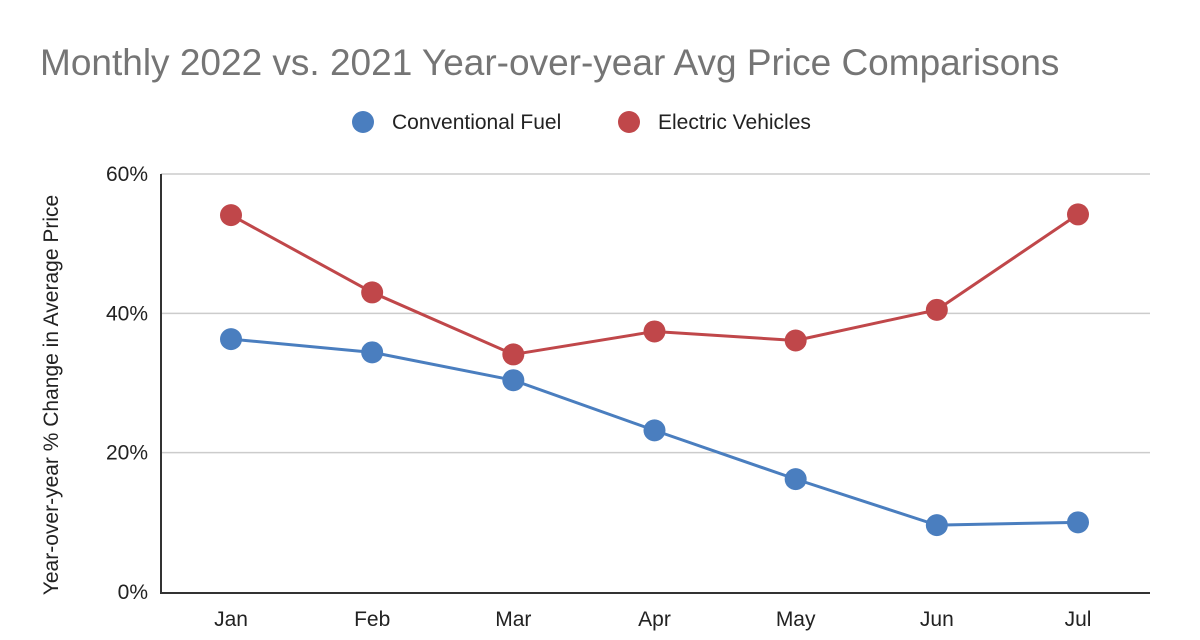  What do you see at coordinates (363, 122) in the screenshot?
I see `legend-marker-conventional-fuel` at bounding box center [363, 122].